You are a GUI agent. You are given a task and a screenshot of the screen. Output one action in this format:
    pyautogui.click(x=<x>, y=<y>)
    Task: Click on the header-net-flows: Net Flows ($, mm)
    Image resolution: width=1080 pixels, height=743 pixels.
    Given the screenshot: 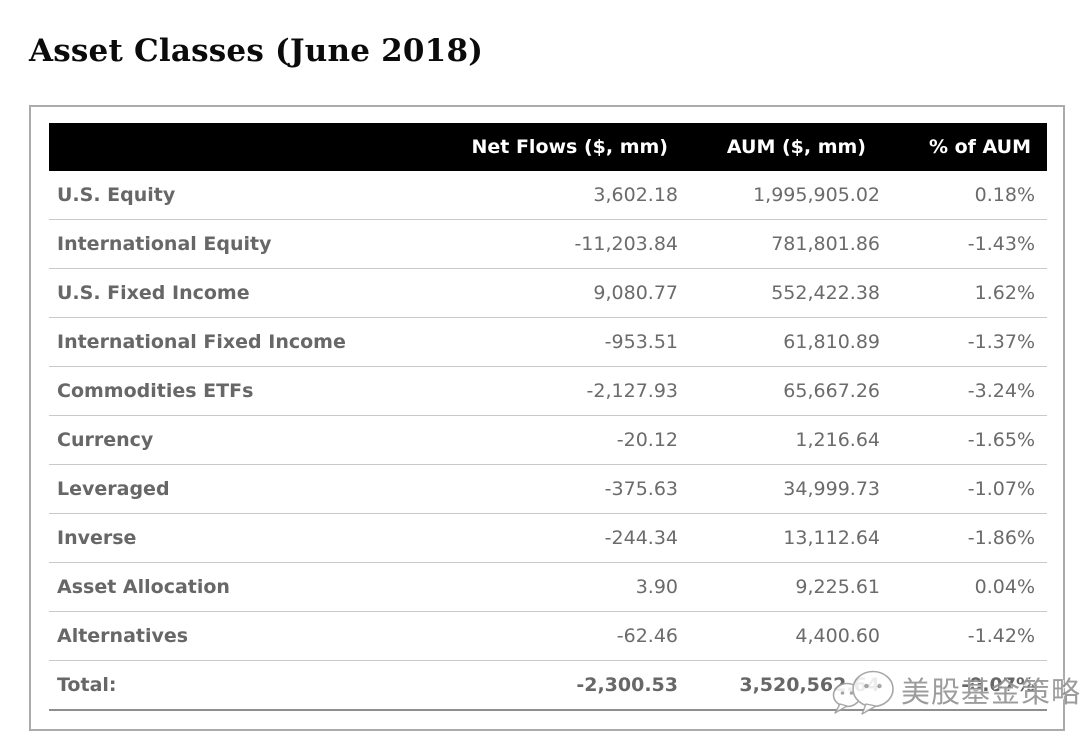 What is the action you would take?
    pyautogui.click(x=564, y=147)
    